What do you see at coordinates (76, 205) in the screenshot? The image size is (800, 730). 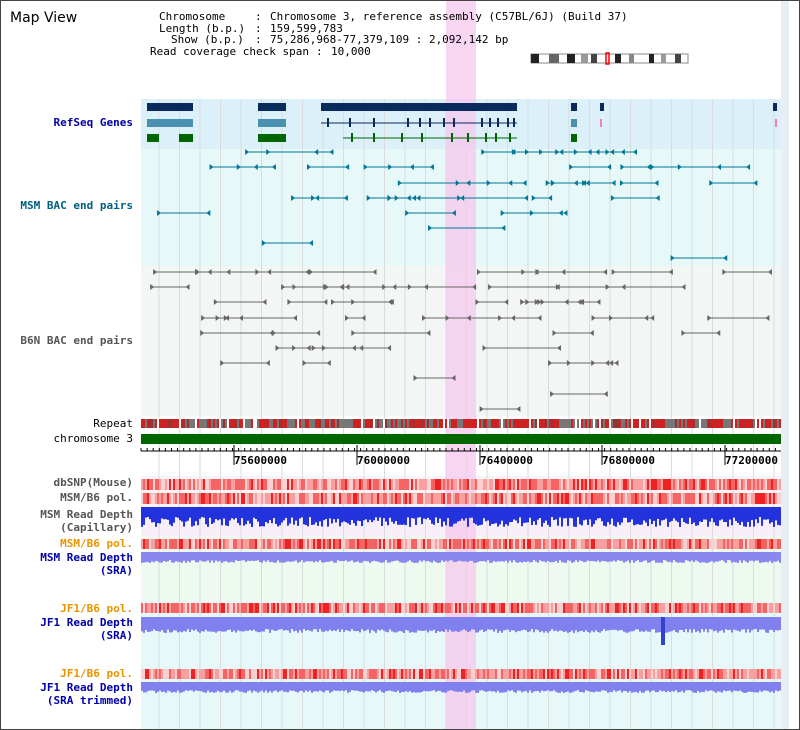 I see `track-label-msm-bac: MSM BAC end pairs` at bounding box center [76, 205].